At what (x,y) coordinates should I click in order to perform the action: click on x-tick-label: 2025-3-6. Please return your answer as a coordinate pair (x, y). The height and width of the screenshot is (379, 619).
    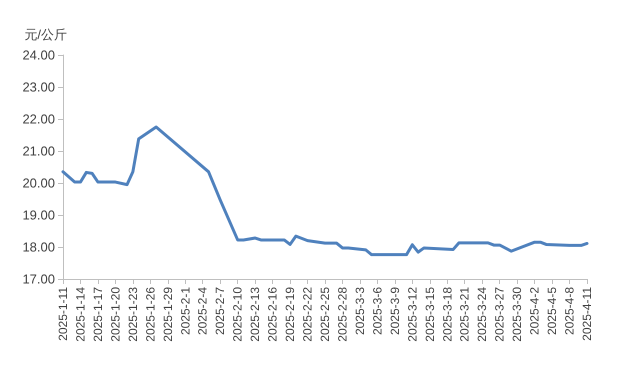
    Looking at the image, I should click on (377, 311).